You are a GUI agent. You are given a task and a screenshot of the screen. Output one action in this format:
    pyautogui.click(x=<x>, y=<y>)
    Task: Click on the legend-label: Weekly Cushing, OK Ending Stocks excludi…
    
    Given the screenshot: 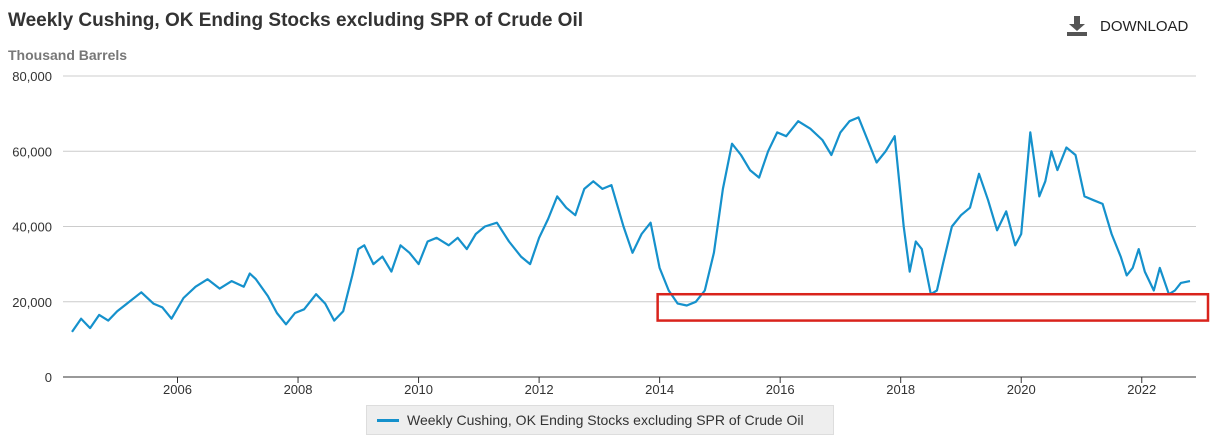 What is the action you would take?
    pyautogui.click(x=605, y=420)
    